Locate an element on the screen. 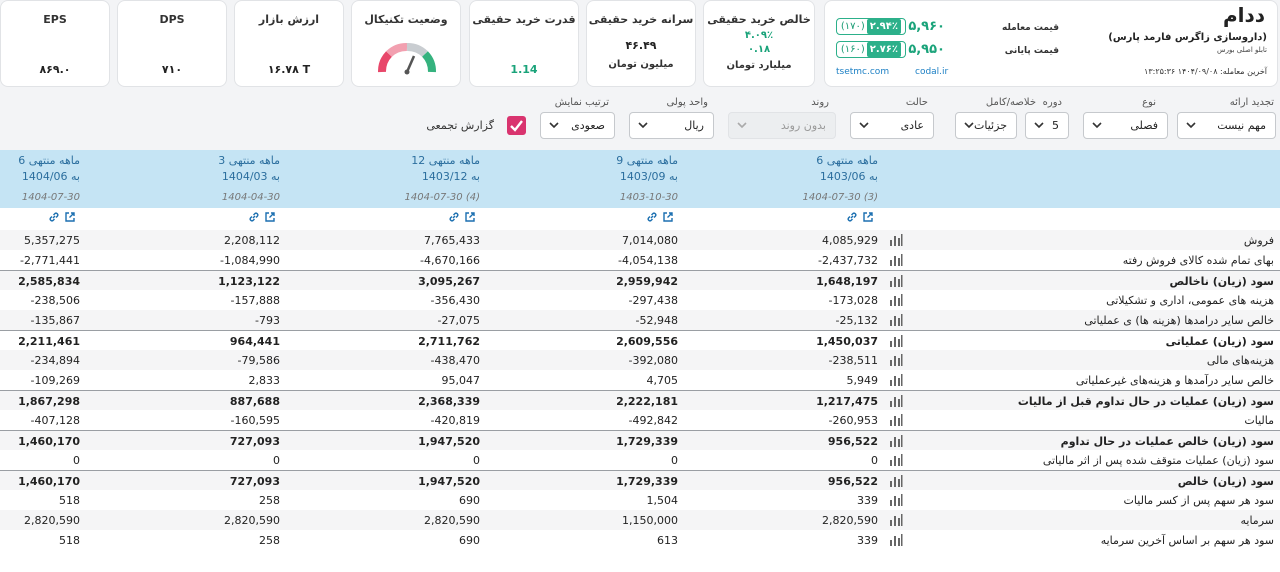  status-value: عادی is located at coordinates (912, 125).